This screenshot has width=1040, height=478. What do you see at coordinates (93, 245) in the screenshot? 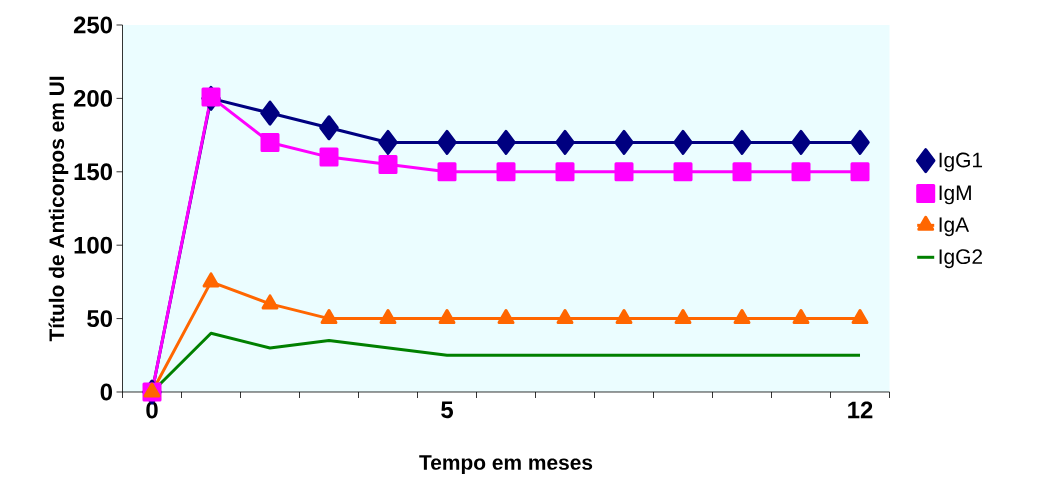
I see `y-tick-label: 100` at bounding box center [93, 245].